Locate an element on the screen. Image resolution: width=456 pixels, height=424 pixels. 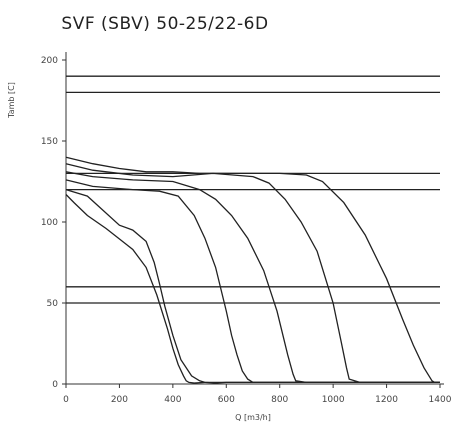
x-tick-label: 800 is located at coordinates (279, 400).